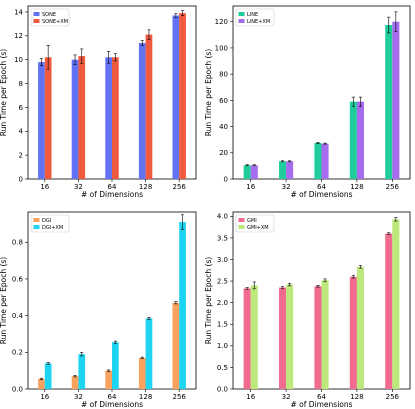 This screenshot has width=415, height=409. Describe the element at coordinates (46, 221) in the screenshot. I see `legend-label: DGI` at that location.